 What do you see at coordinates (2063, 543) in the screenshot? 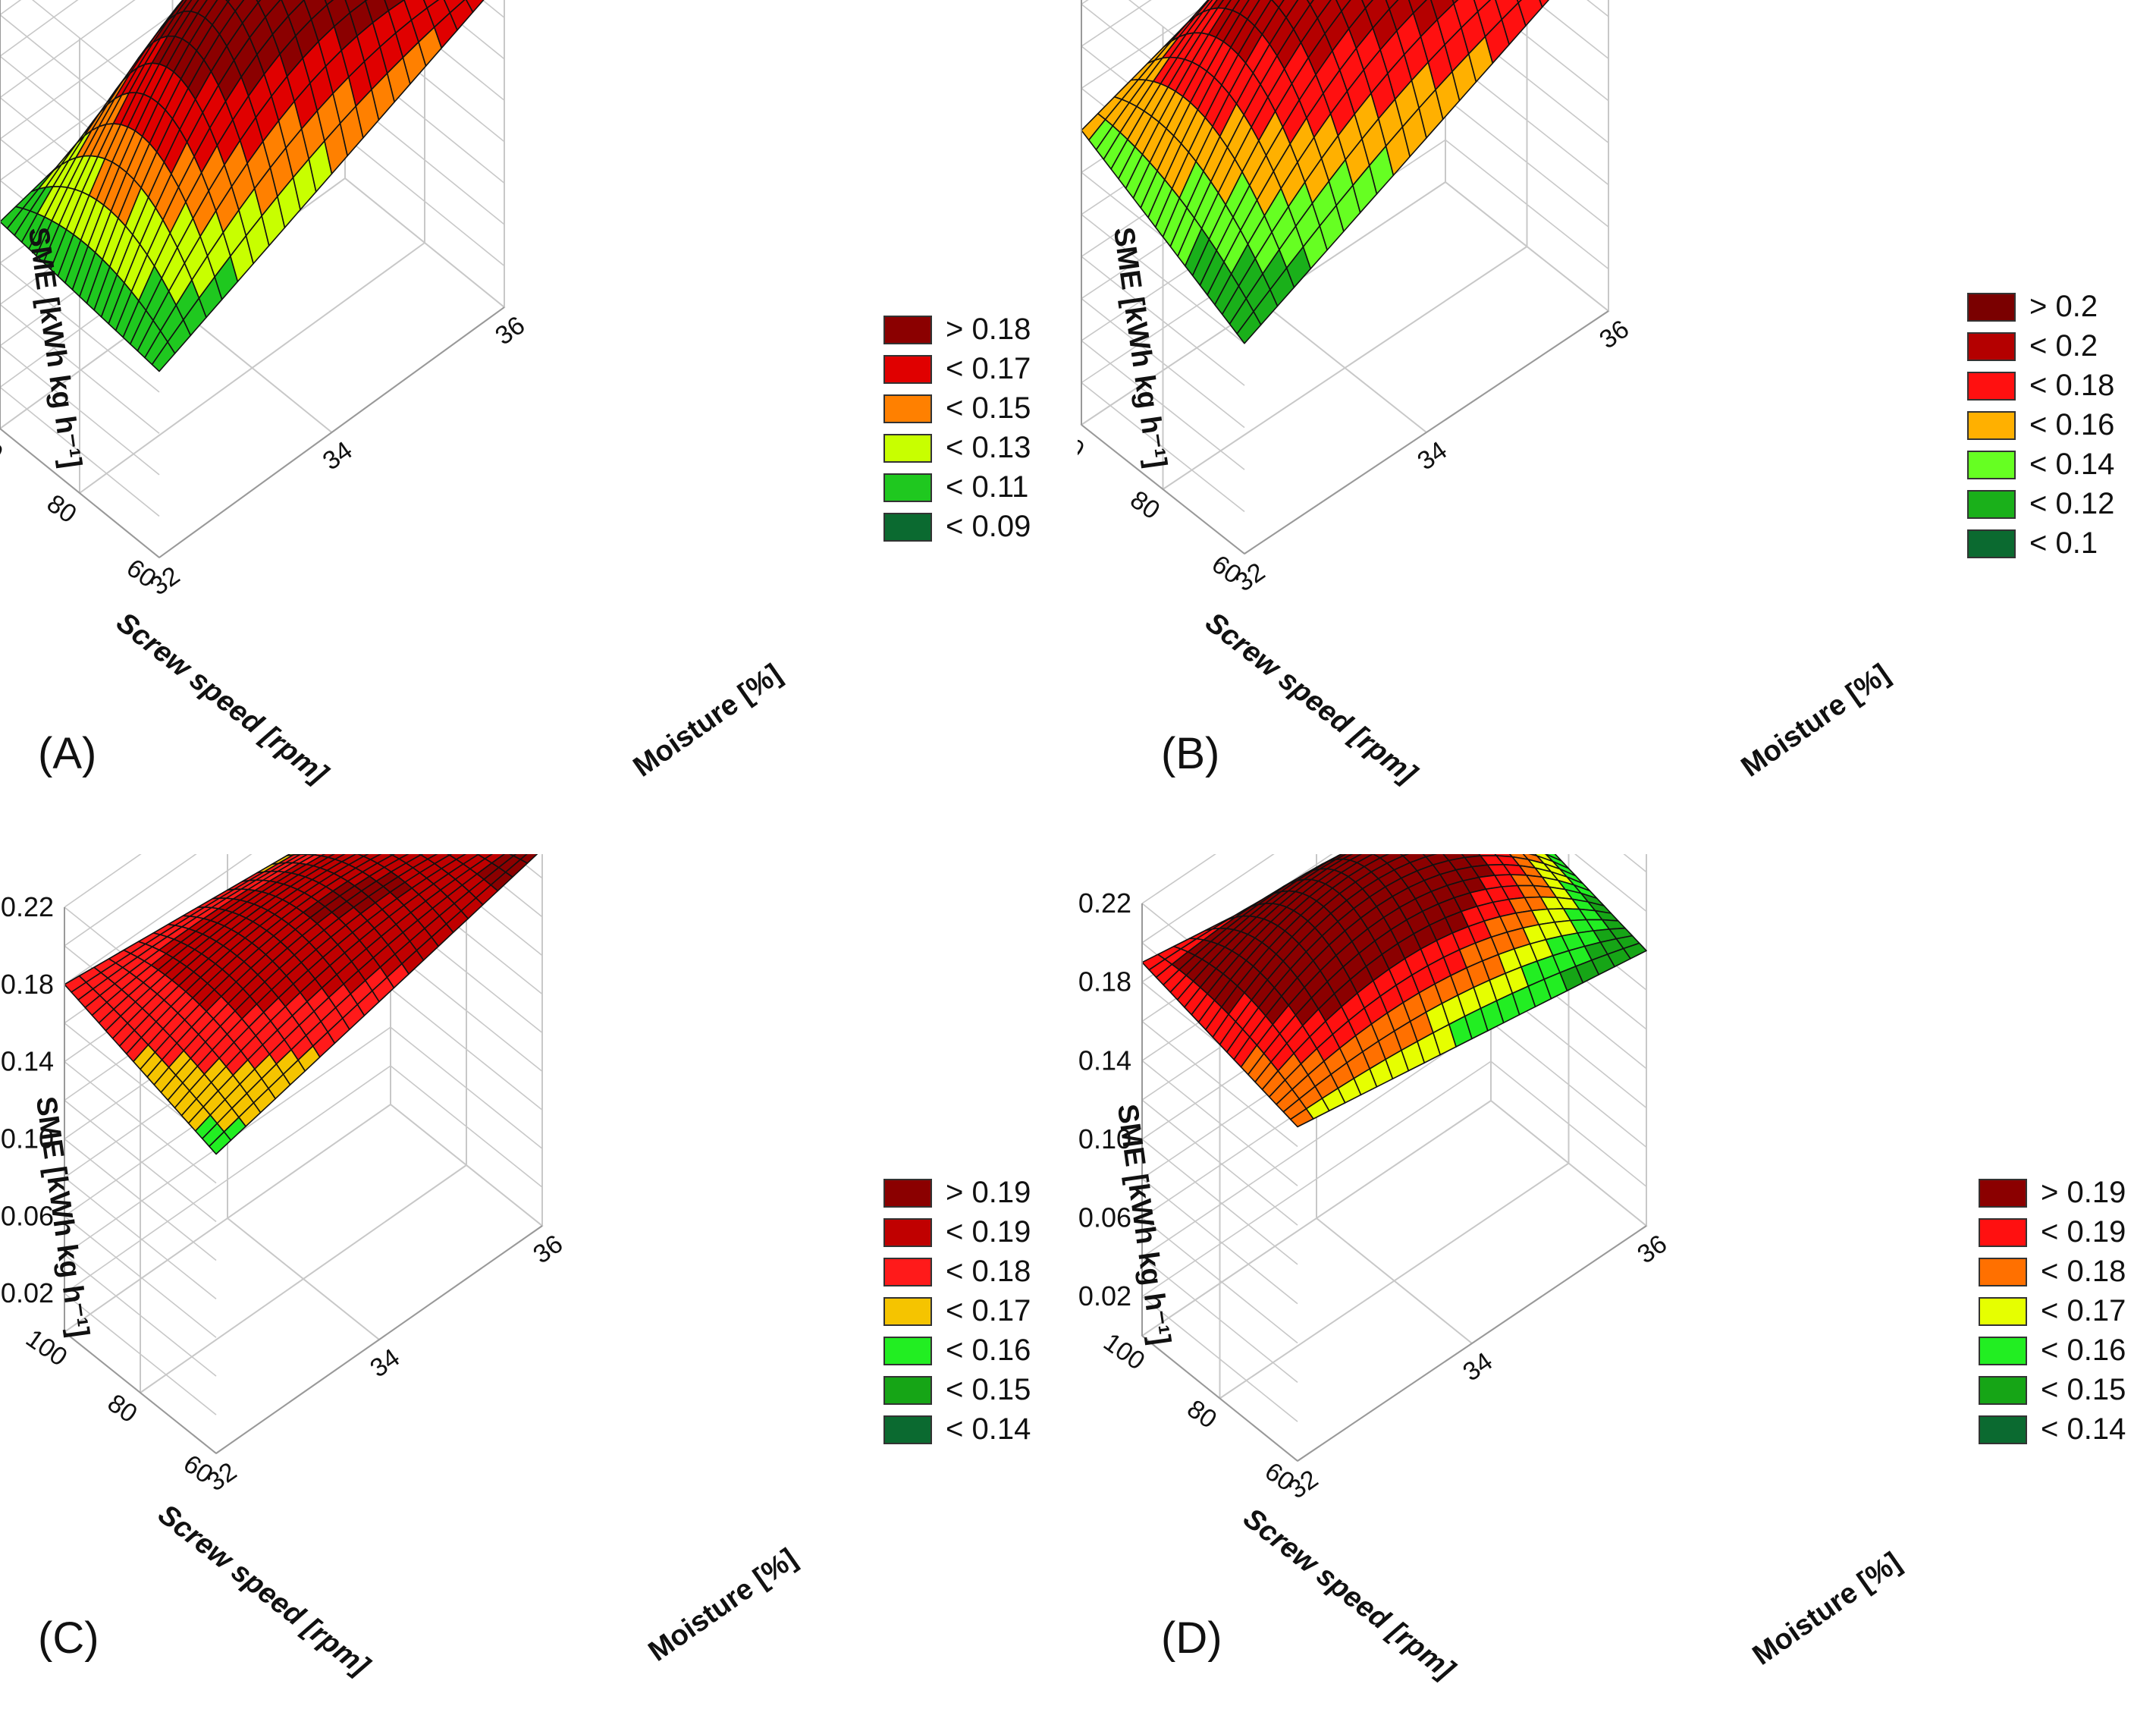
I see `legend-label: < 0.1` at bounding box center [2063, 543].